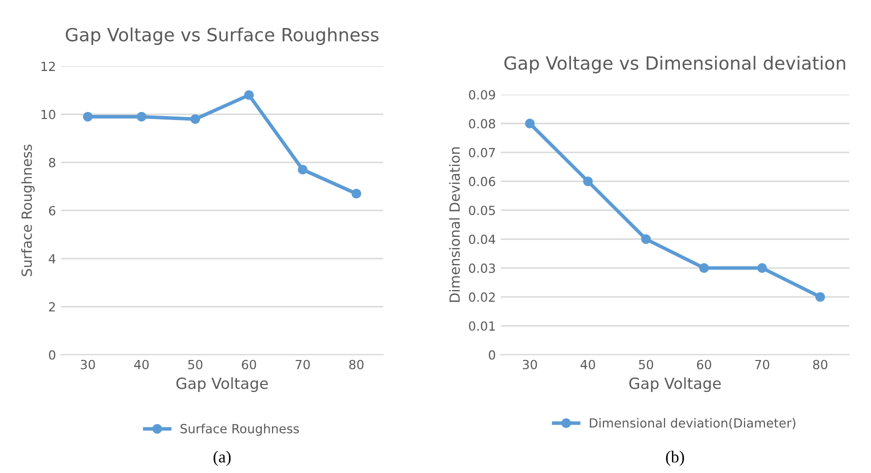 The image size is (871, 473). What do you see at coordinates (481, 153) in the screenshot?
I see `y-tick-label: 0.07` at bounding box center [481, 153].